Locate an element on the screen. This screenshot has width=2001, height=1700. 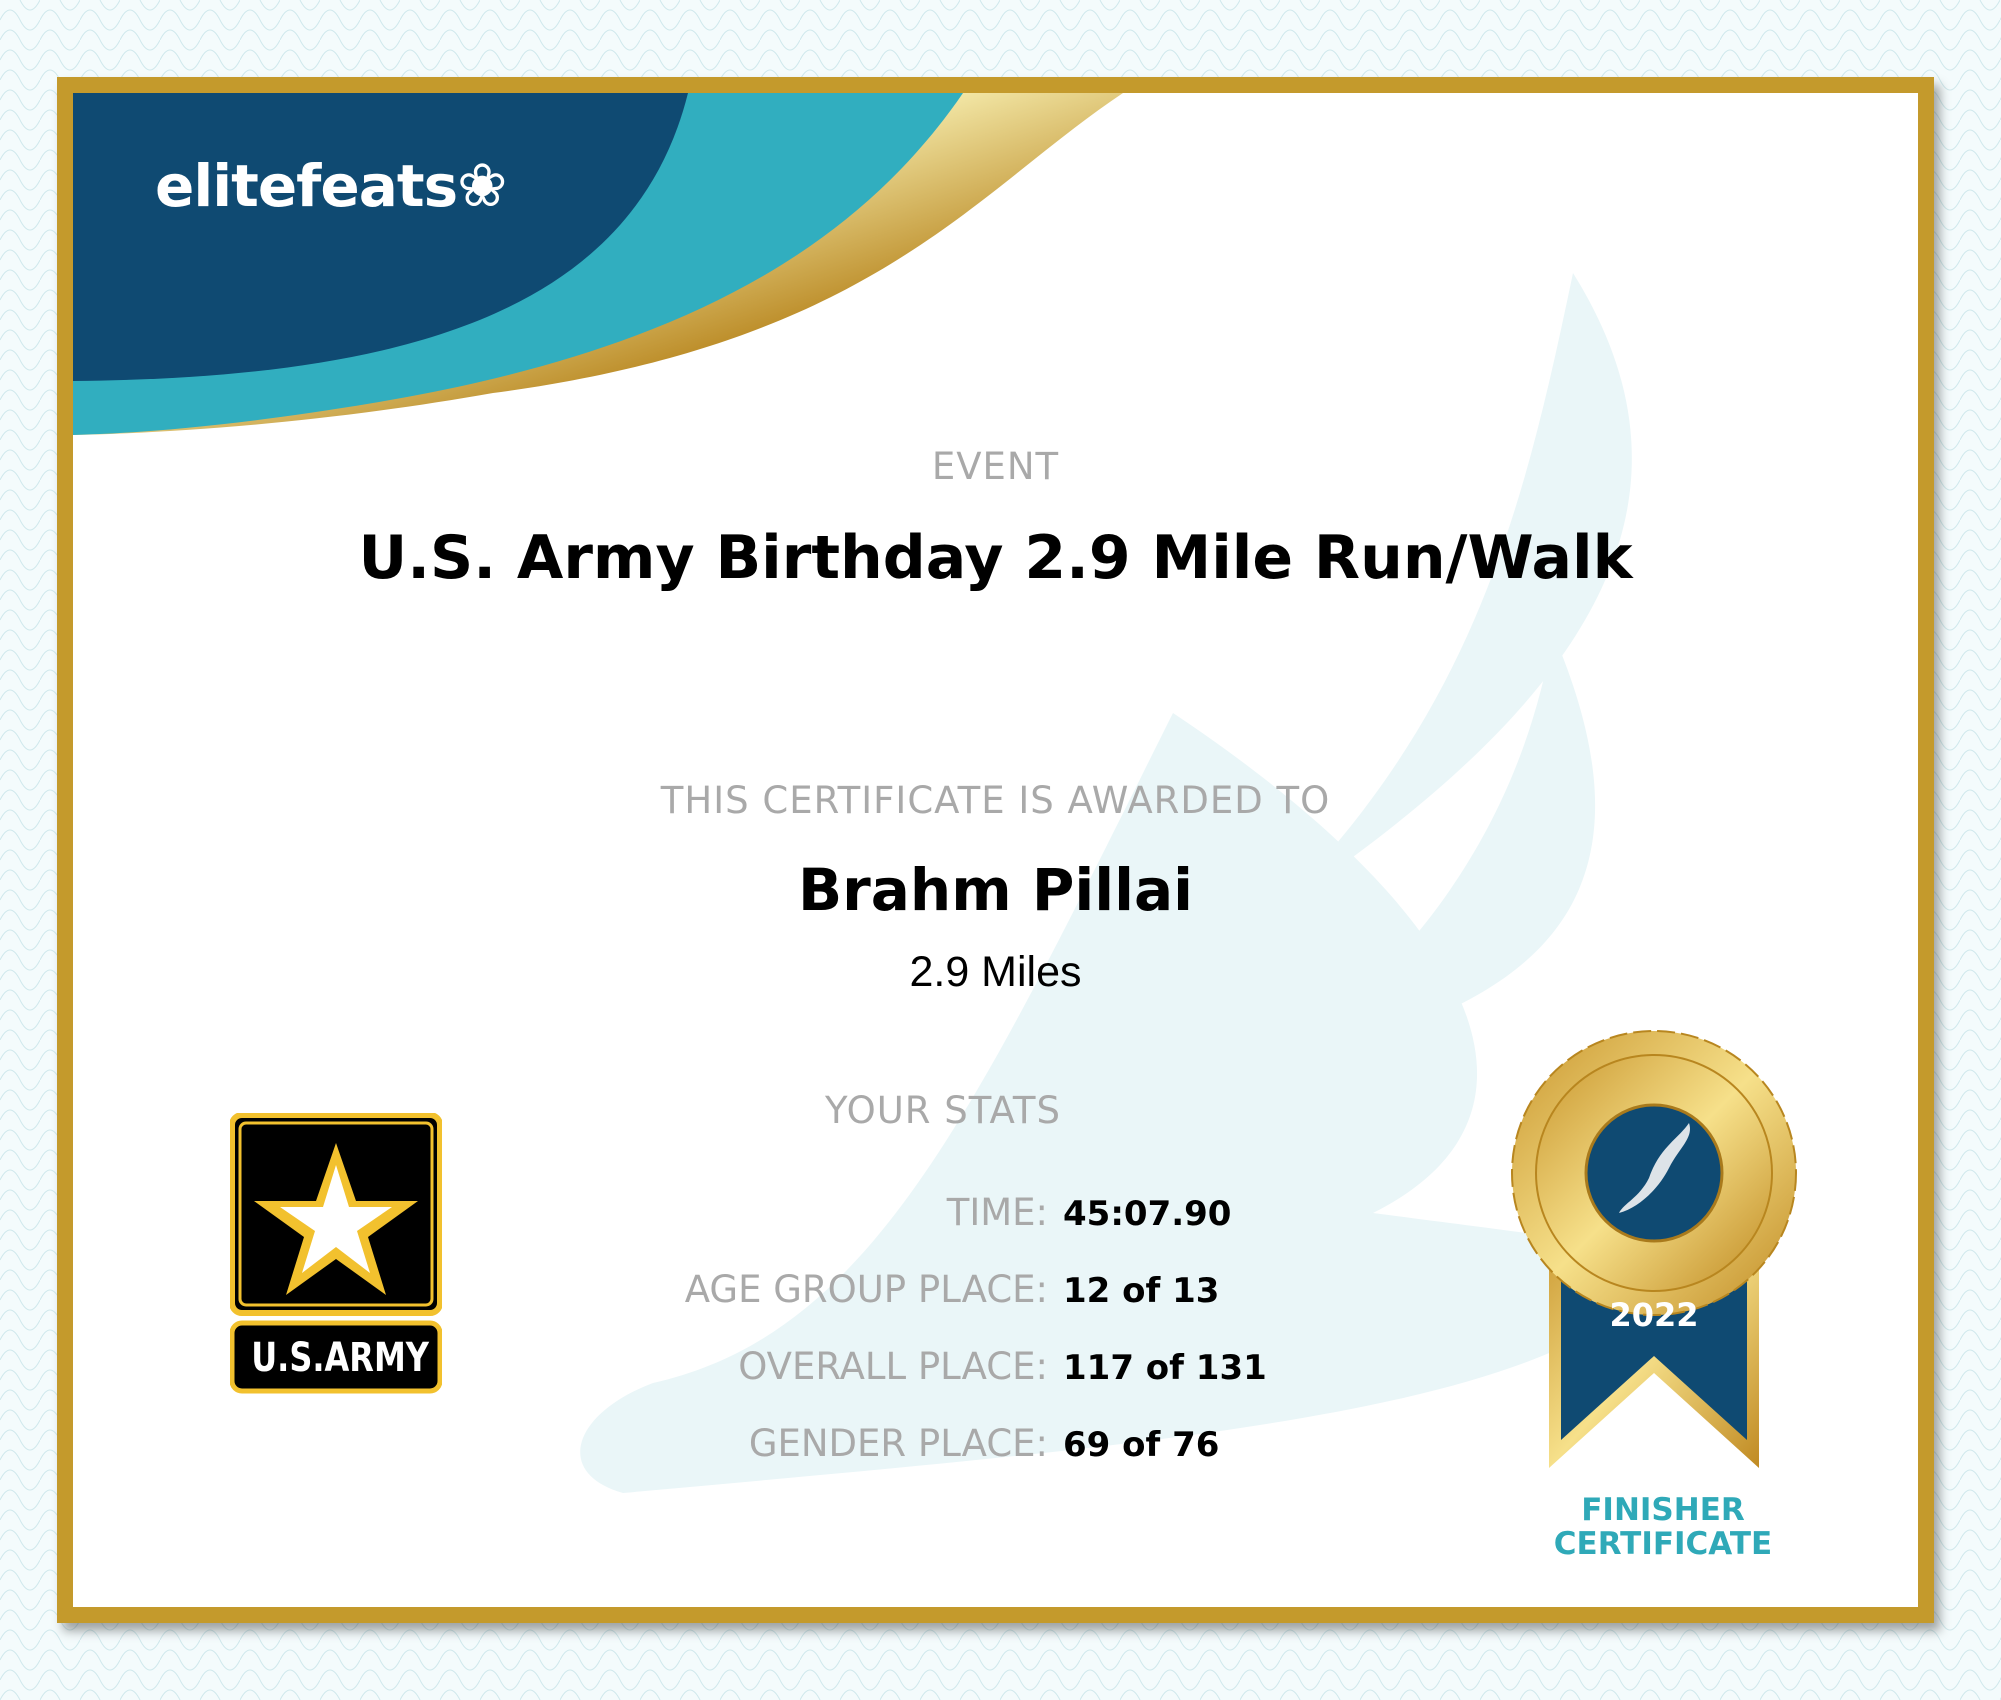
stat-label: TIME: is located at coordinates (997, 1212).